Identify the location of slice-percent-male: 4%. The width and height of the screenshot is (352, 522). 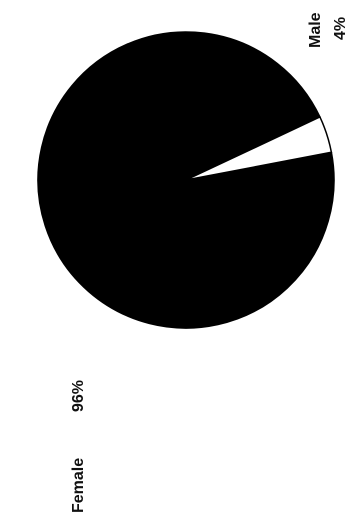
(340, 28).